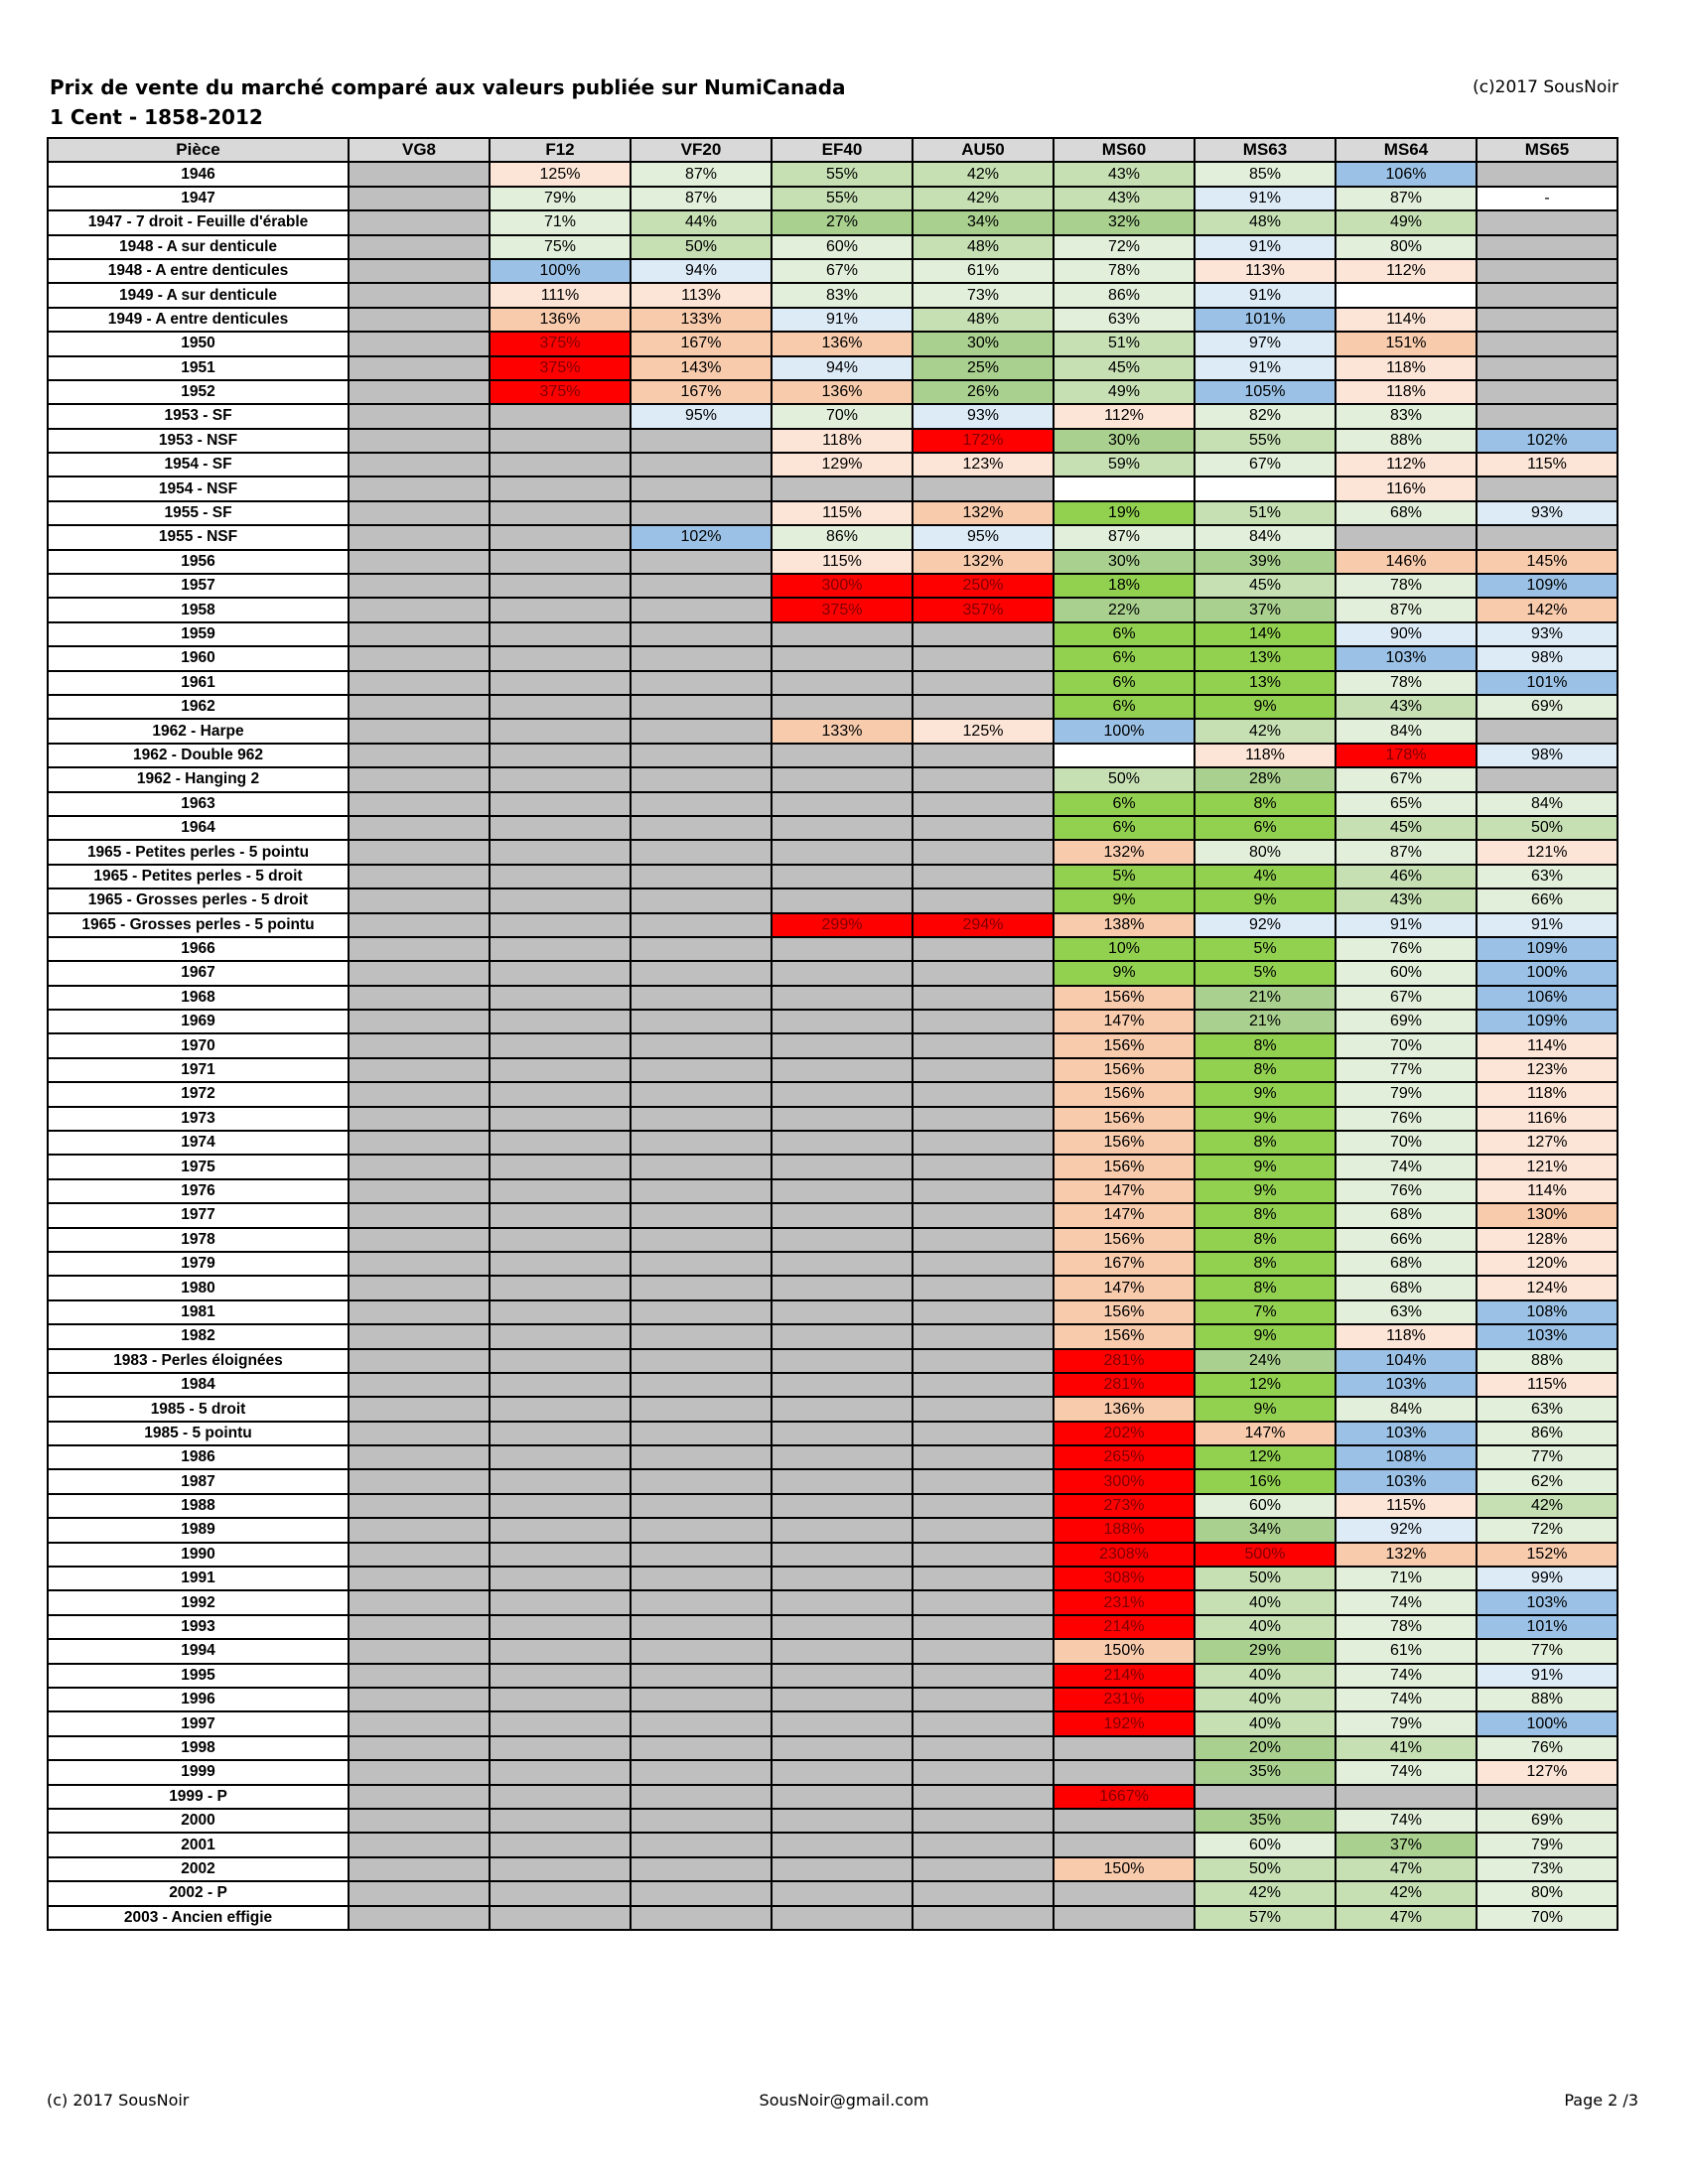  I want to click on value-cell-ef40: 118%, so click(842, 441).